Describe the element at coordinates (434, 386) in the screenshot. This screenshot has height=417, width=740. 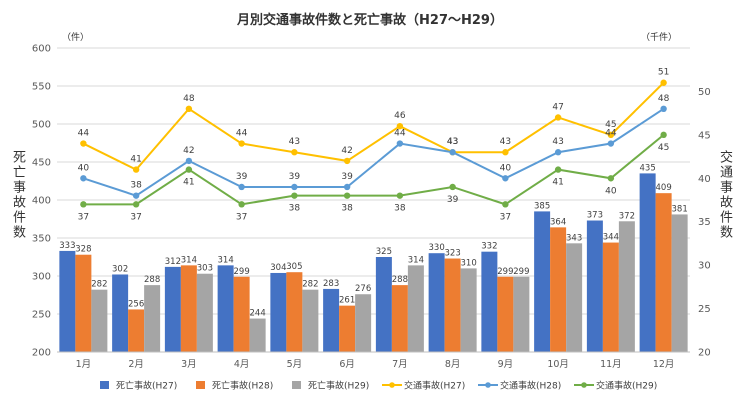
I see `legend-label: 交通事故(H27)` at that location.